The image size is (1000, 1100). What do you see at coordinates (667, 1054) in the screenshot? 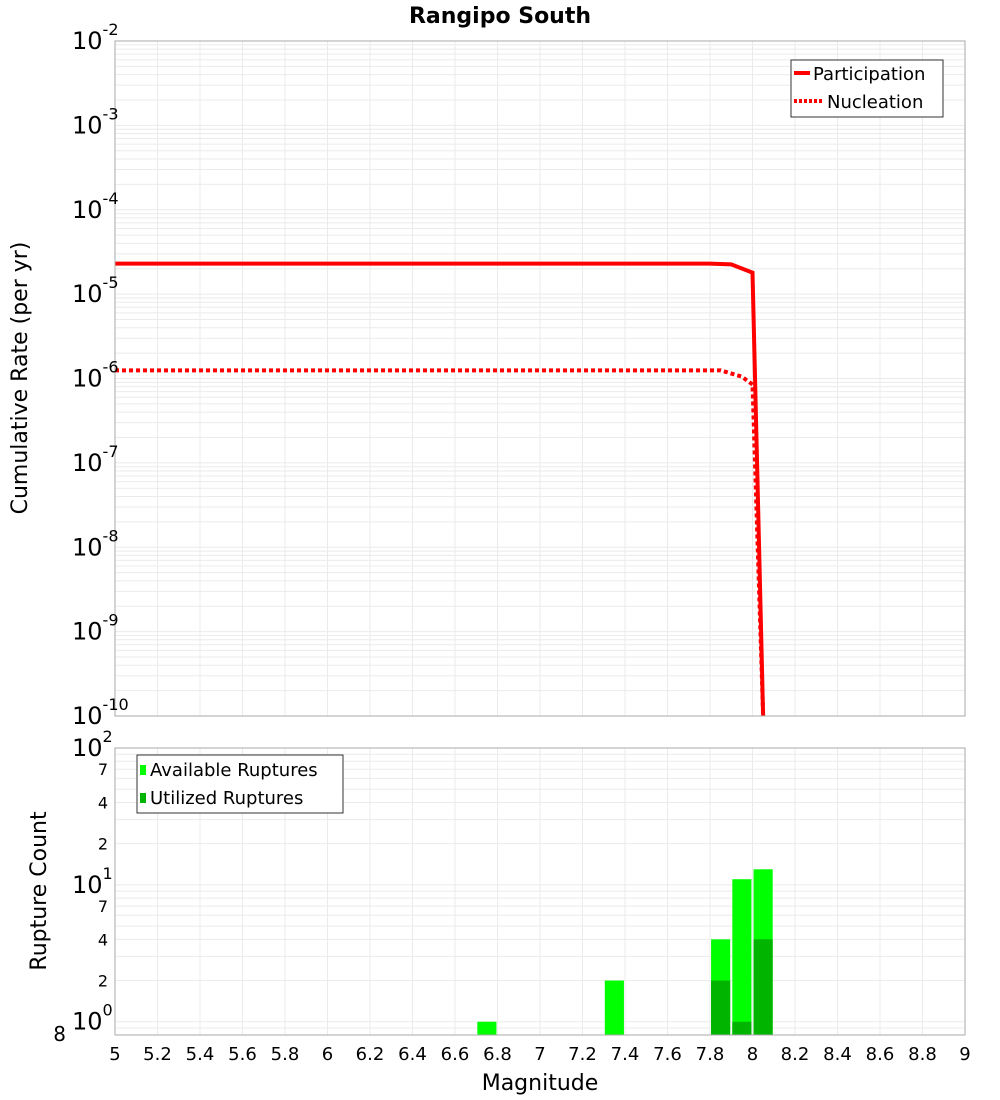
I see `x-tick-label: 7.6` at bounding box center [667, 1054].